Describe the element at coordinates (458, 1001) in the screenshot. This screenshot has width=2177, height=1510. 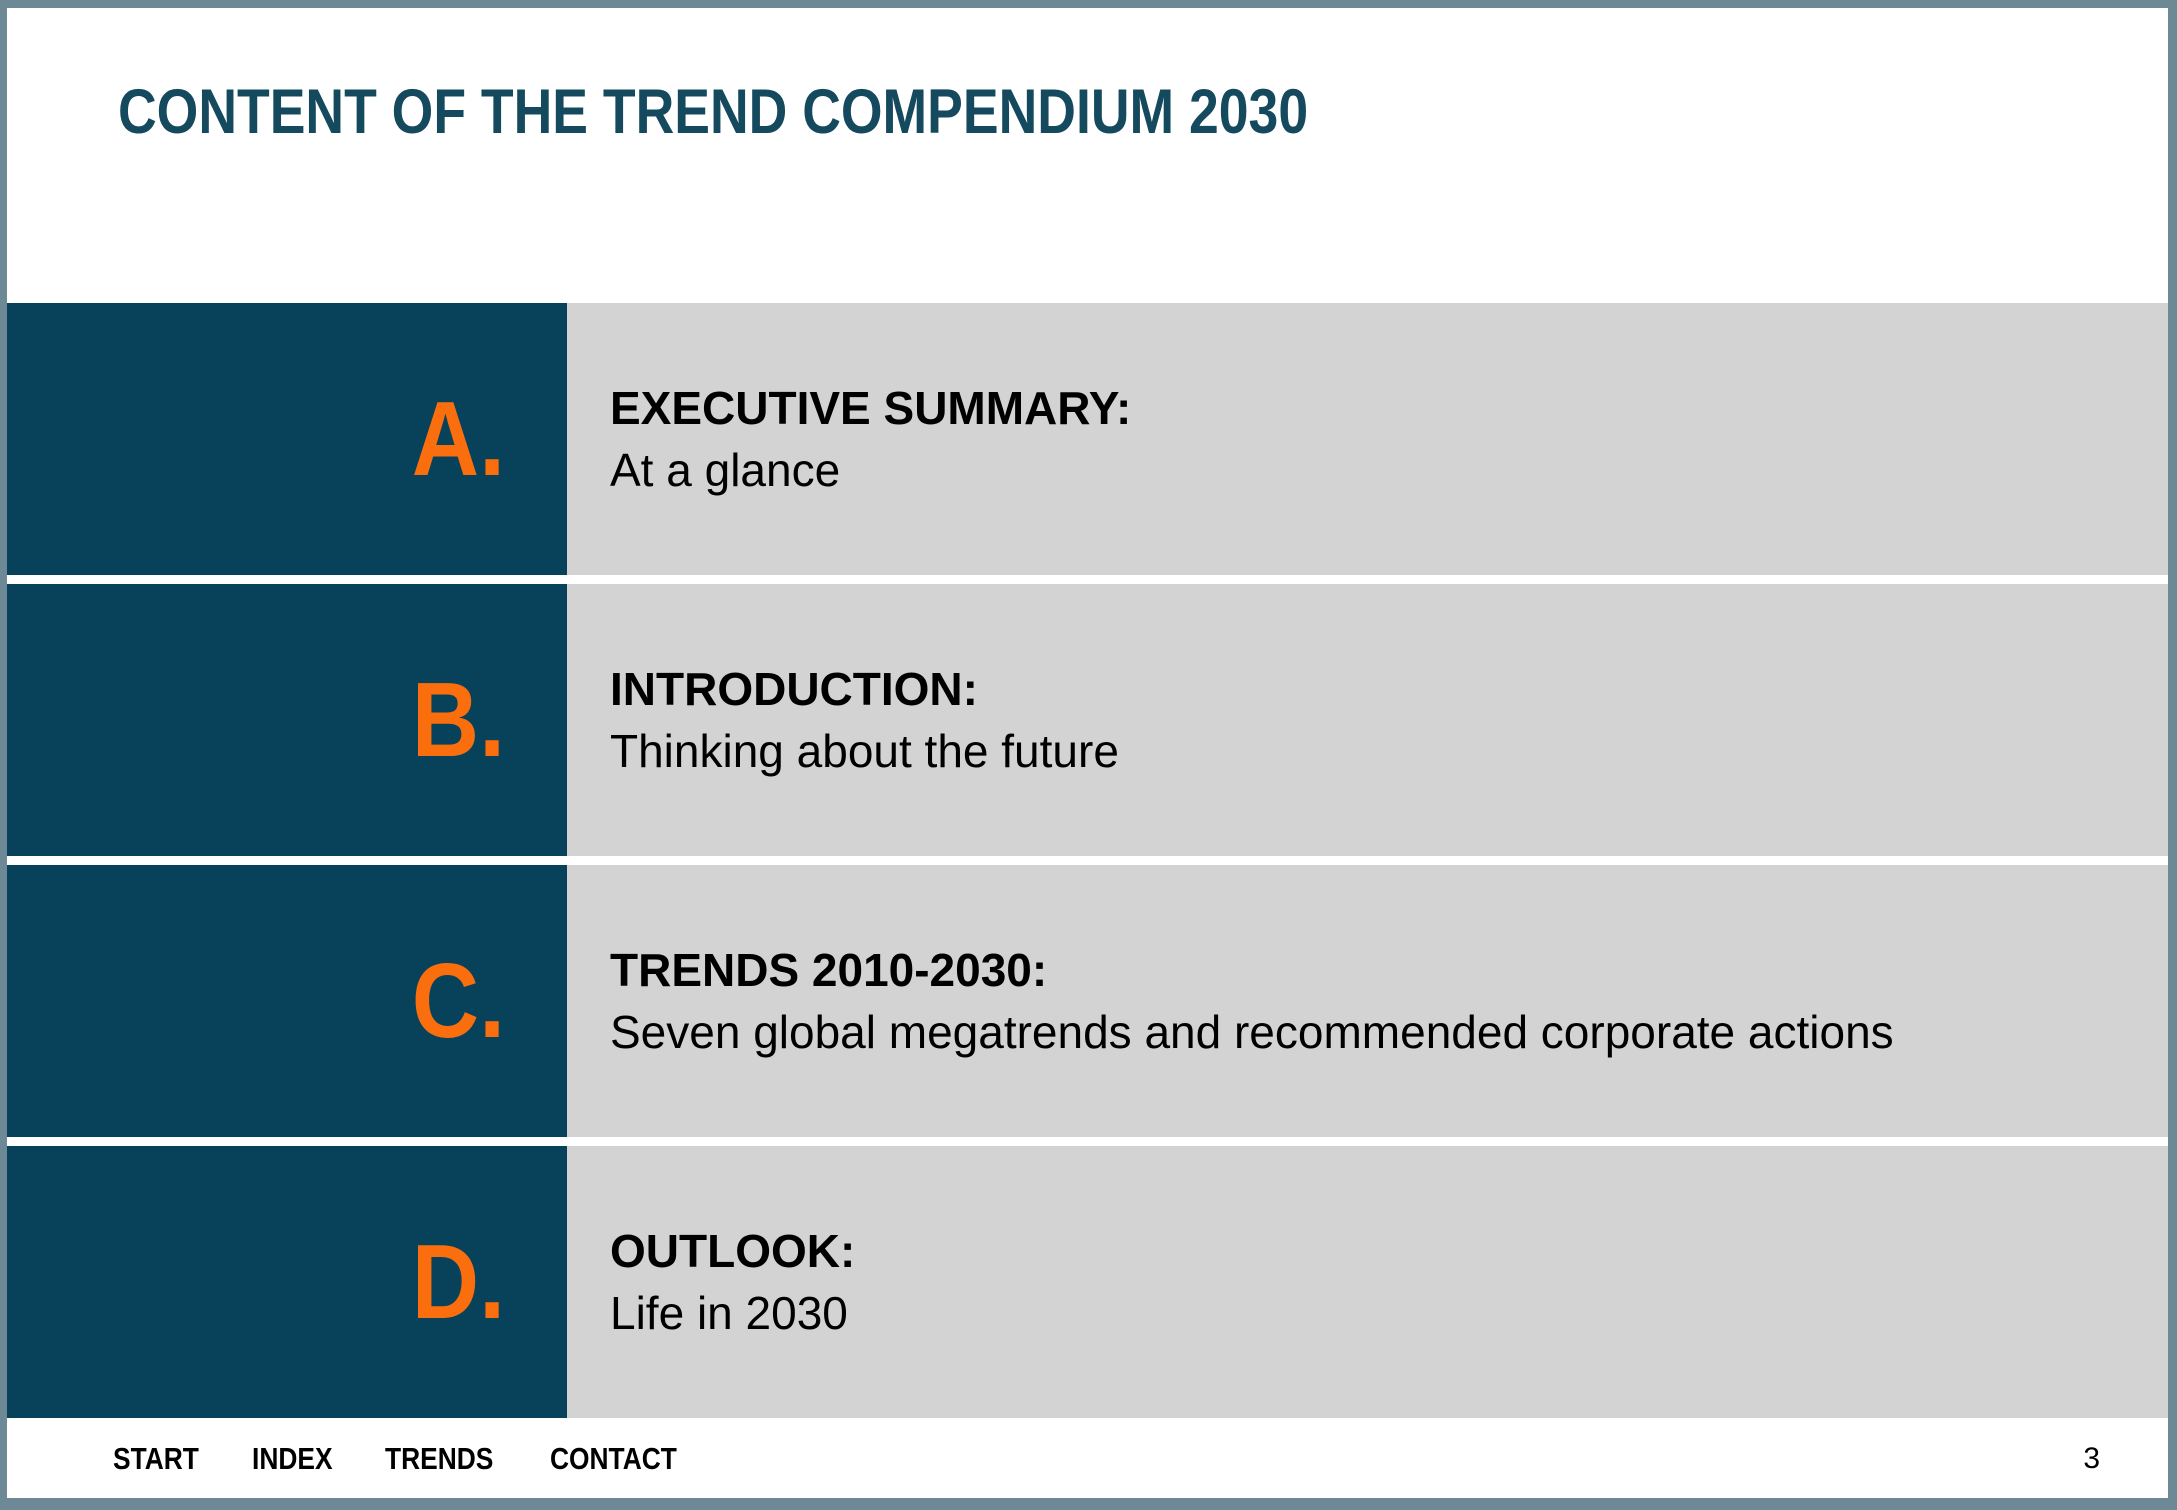
I see `section-letter: C.` at that location.